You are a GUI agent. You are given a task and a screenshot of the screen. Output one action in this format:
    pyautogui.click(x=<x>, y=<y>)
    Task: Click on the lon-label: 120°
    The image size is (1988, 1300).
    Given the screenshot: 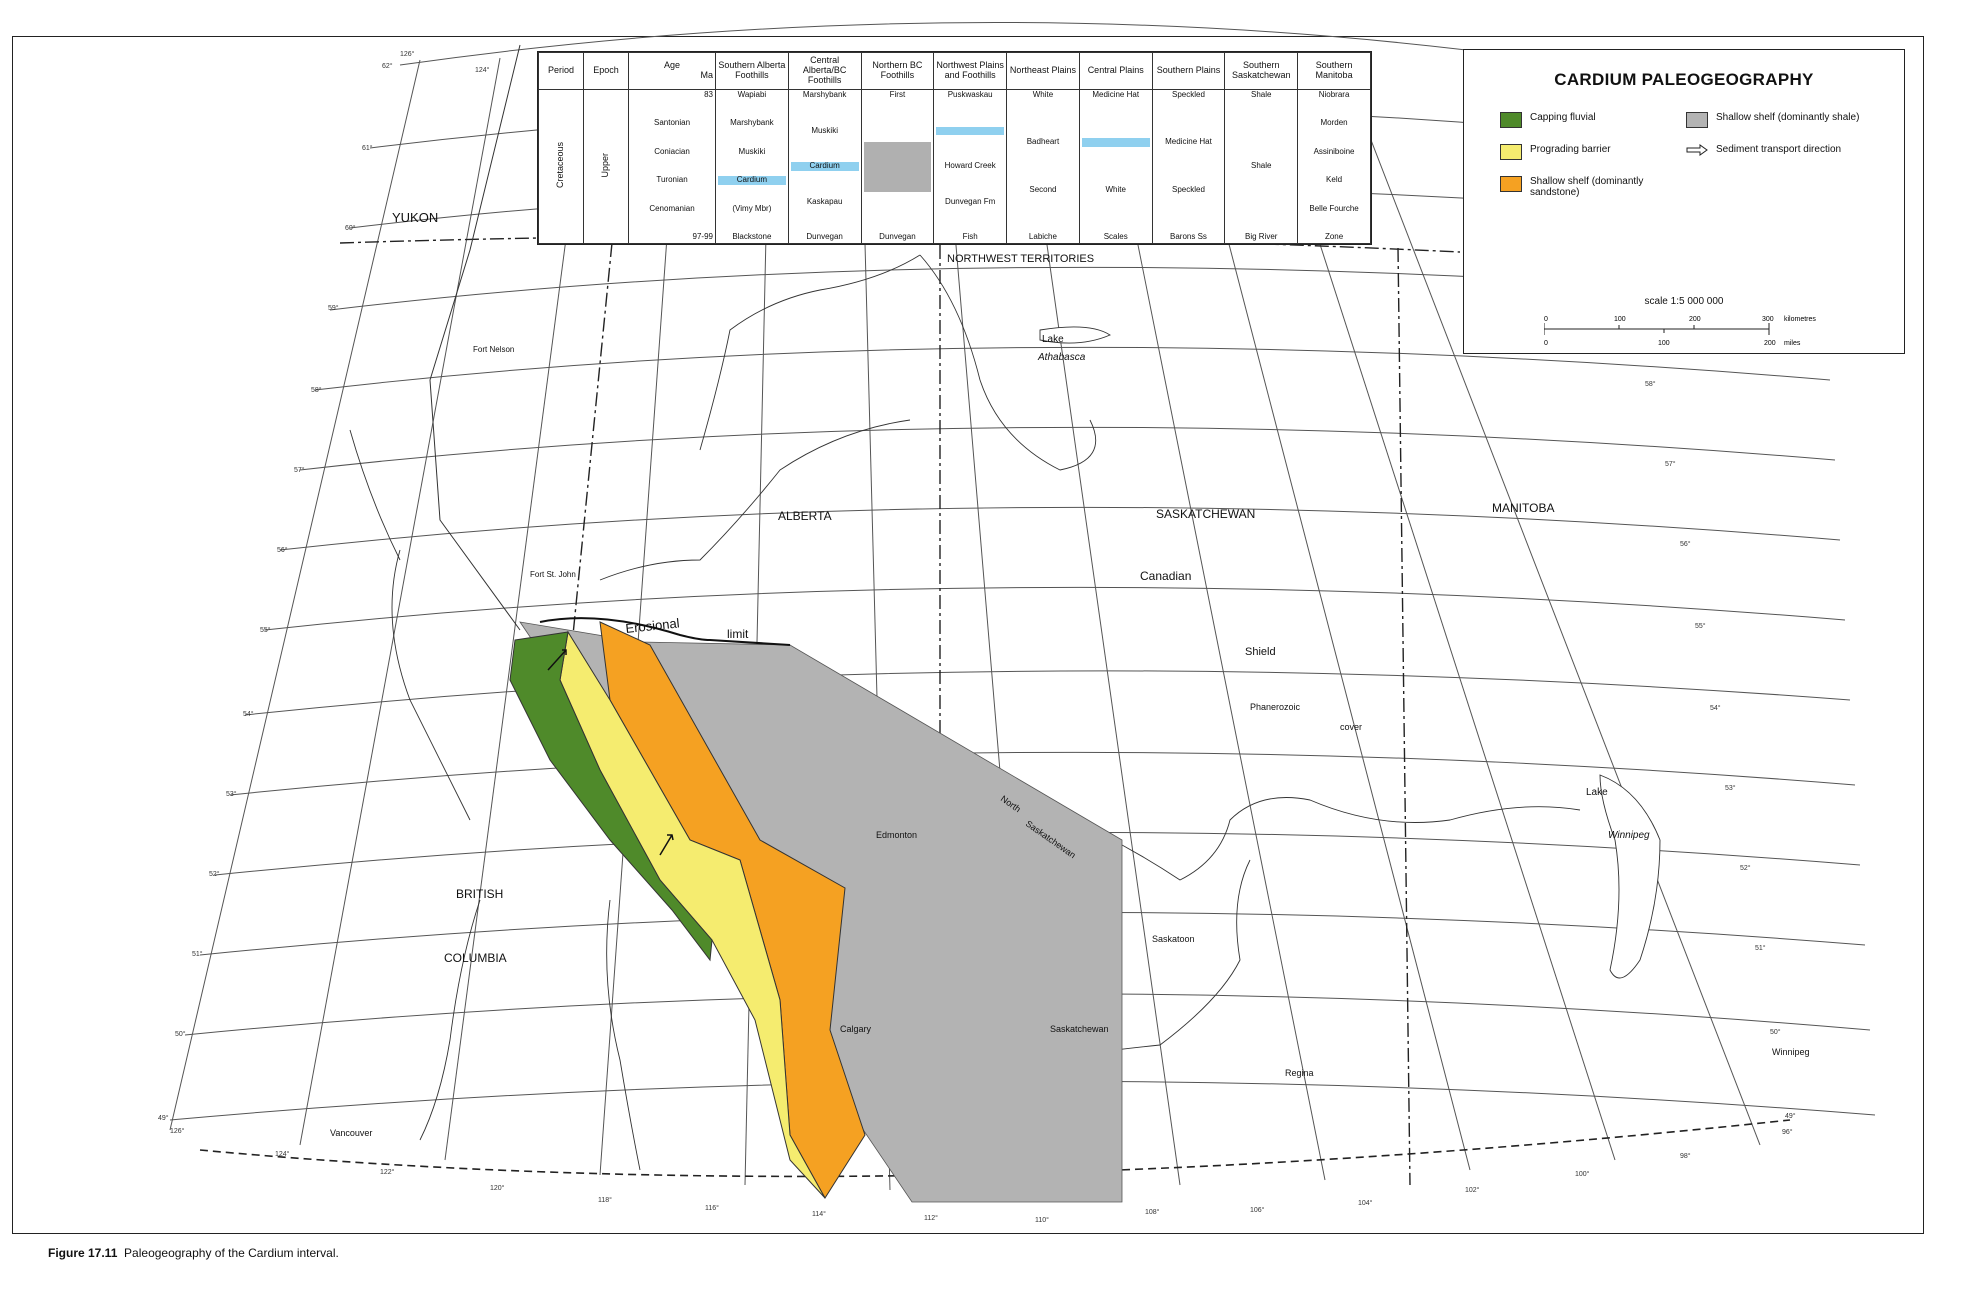 What is the action you would take?
    pyautogui.click(x=497, y=1188)
    